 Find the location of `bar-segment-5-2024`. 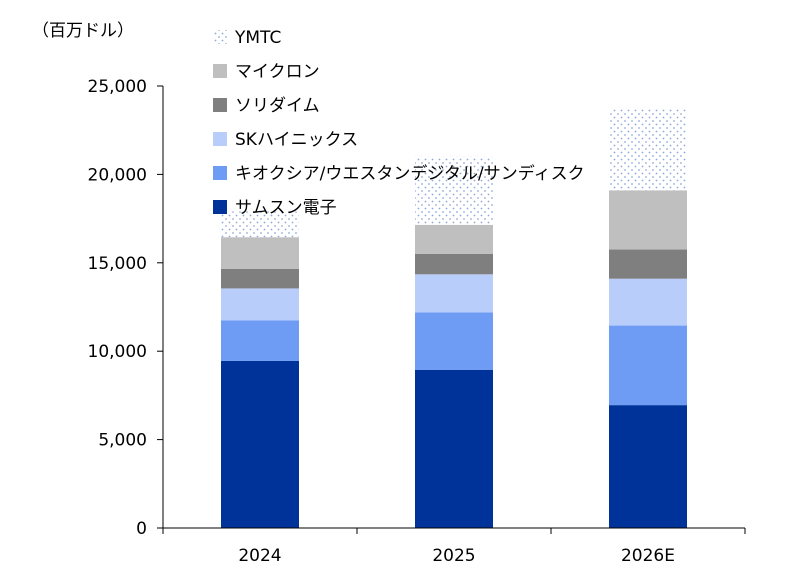

bar-segment-5-2024 is located at coordinates (260, 253).